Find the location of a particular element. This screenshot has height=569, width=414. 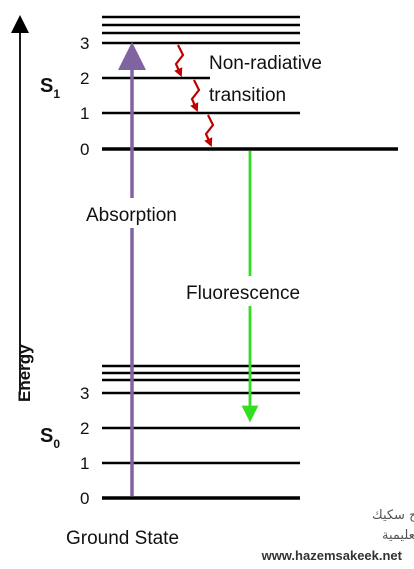

fluorescence-label: Fluorescence is located at coordinates (243, 293).